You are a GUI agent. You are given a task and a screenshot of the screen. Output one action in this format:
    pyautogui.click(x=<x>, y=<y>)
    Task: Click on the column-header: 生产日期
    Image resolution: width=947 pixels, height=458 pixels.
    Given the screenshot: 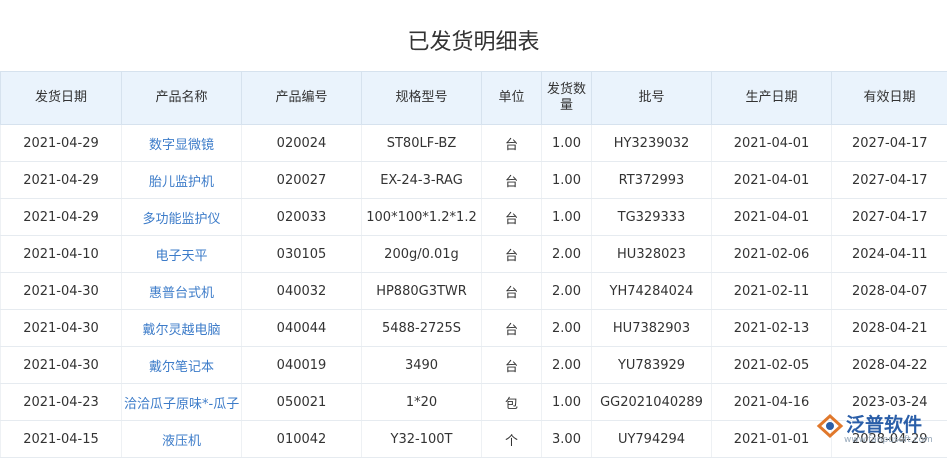 What is the action you would take?
    pyautogui.click(x=772, y=98)
    